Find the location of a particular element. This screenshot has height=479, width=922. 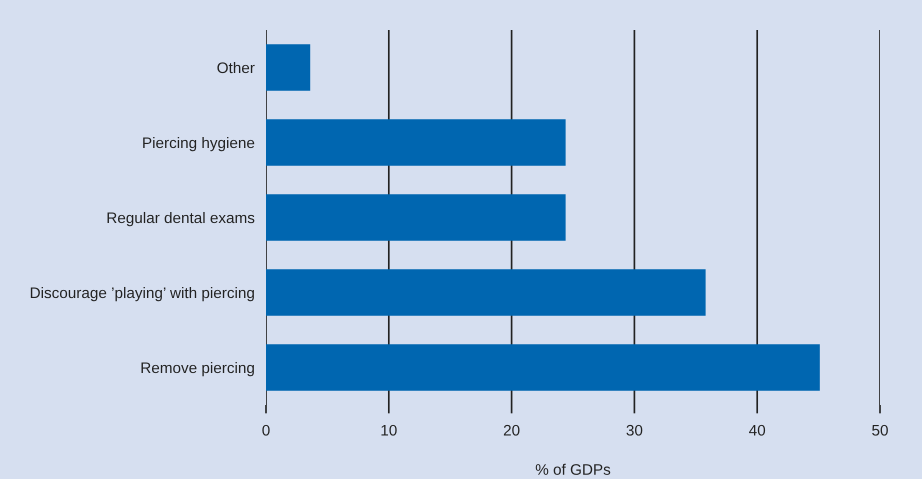

x-tick-label: 0 is located at coordinates (266, 430).